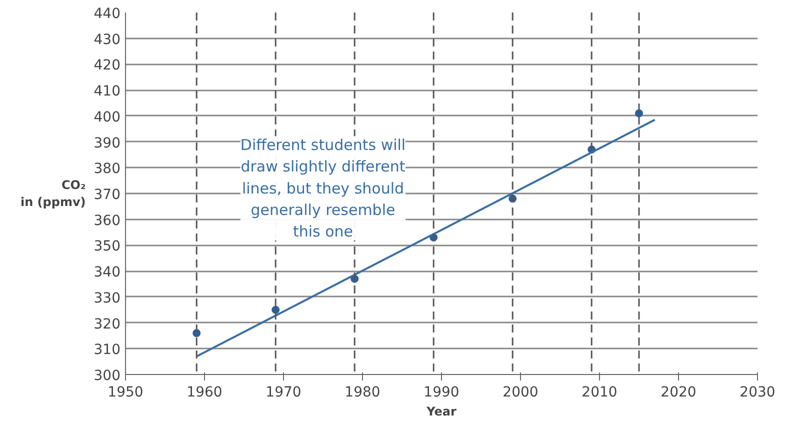 The image size is (785, 421). I want to click on y-tick-label: 430, so click(107, 40).